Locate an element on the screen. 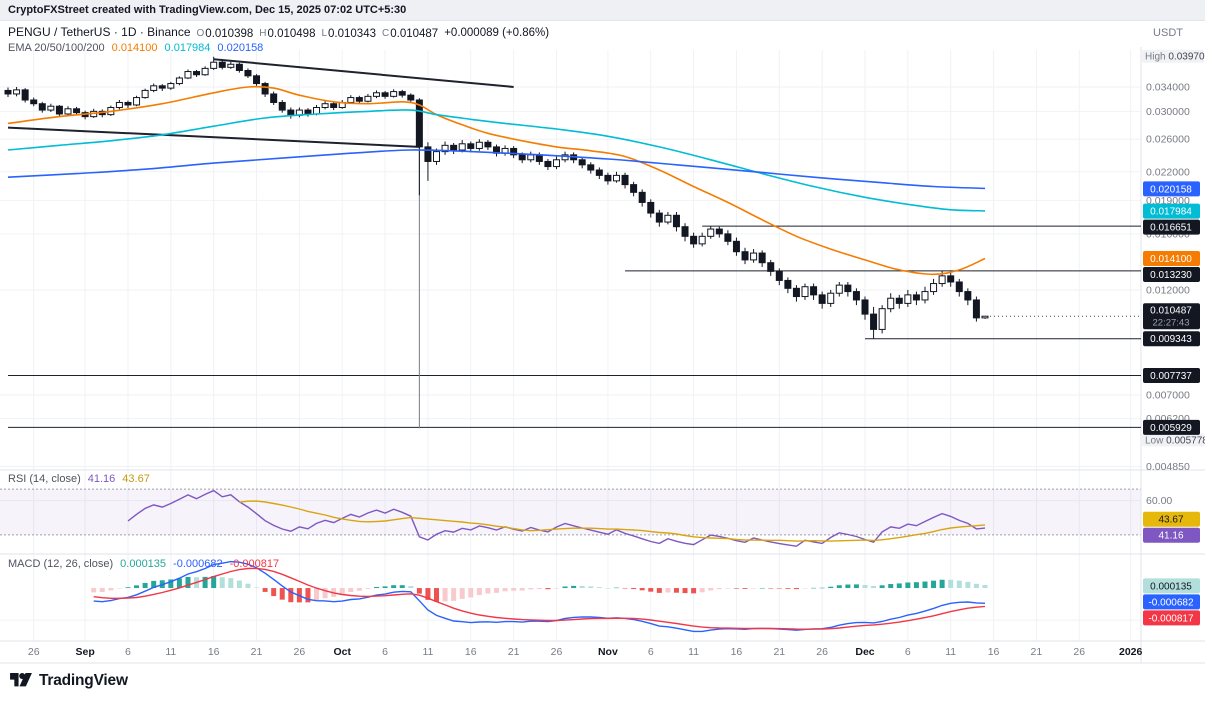  svg-text: 0.009343 is located at coordinates (1171, 339).